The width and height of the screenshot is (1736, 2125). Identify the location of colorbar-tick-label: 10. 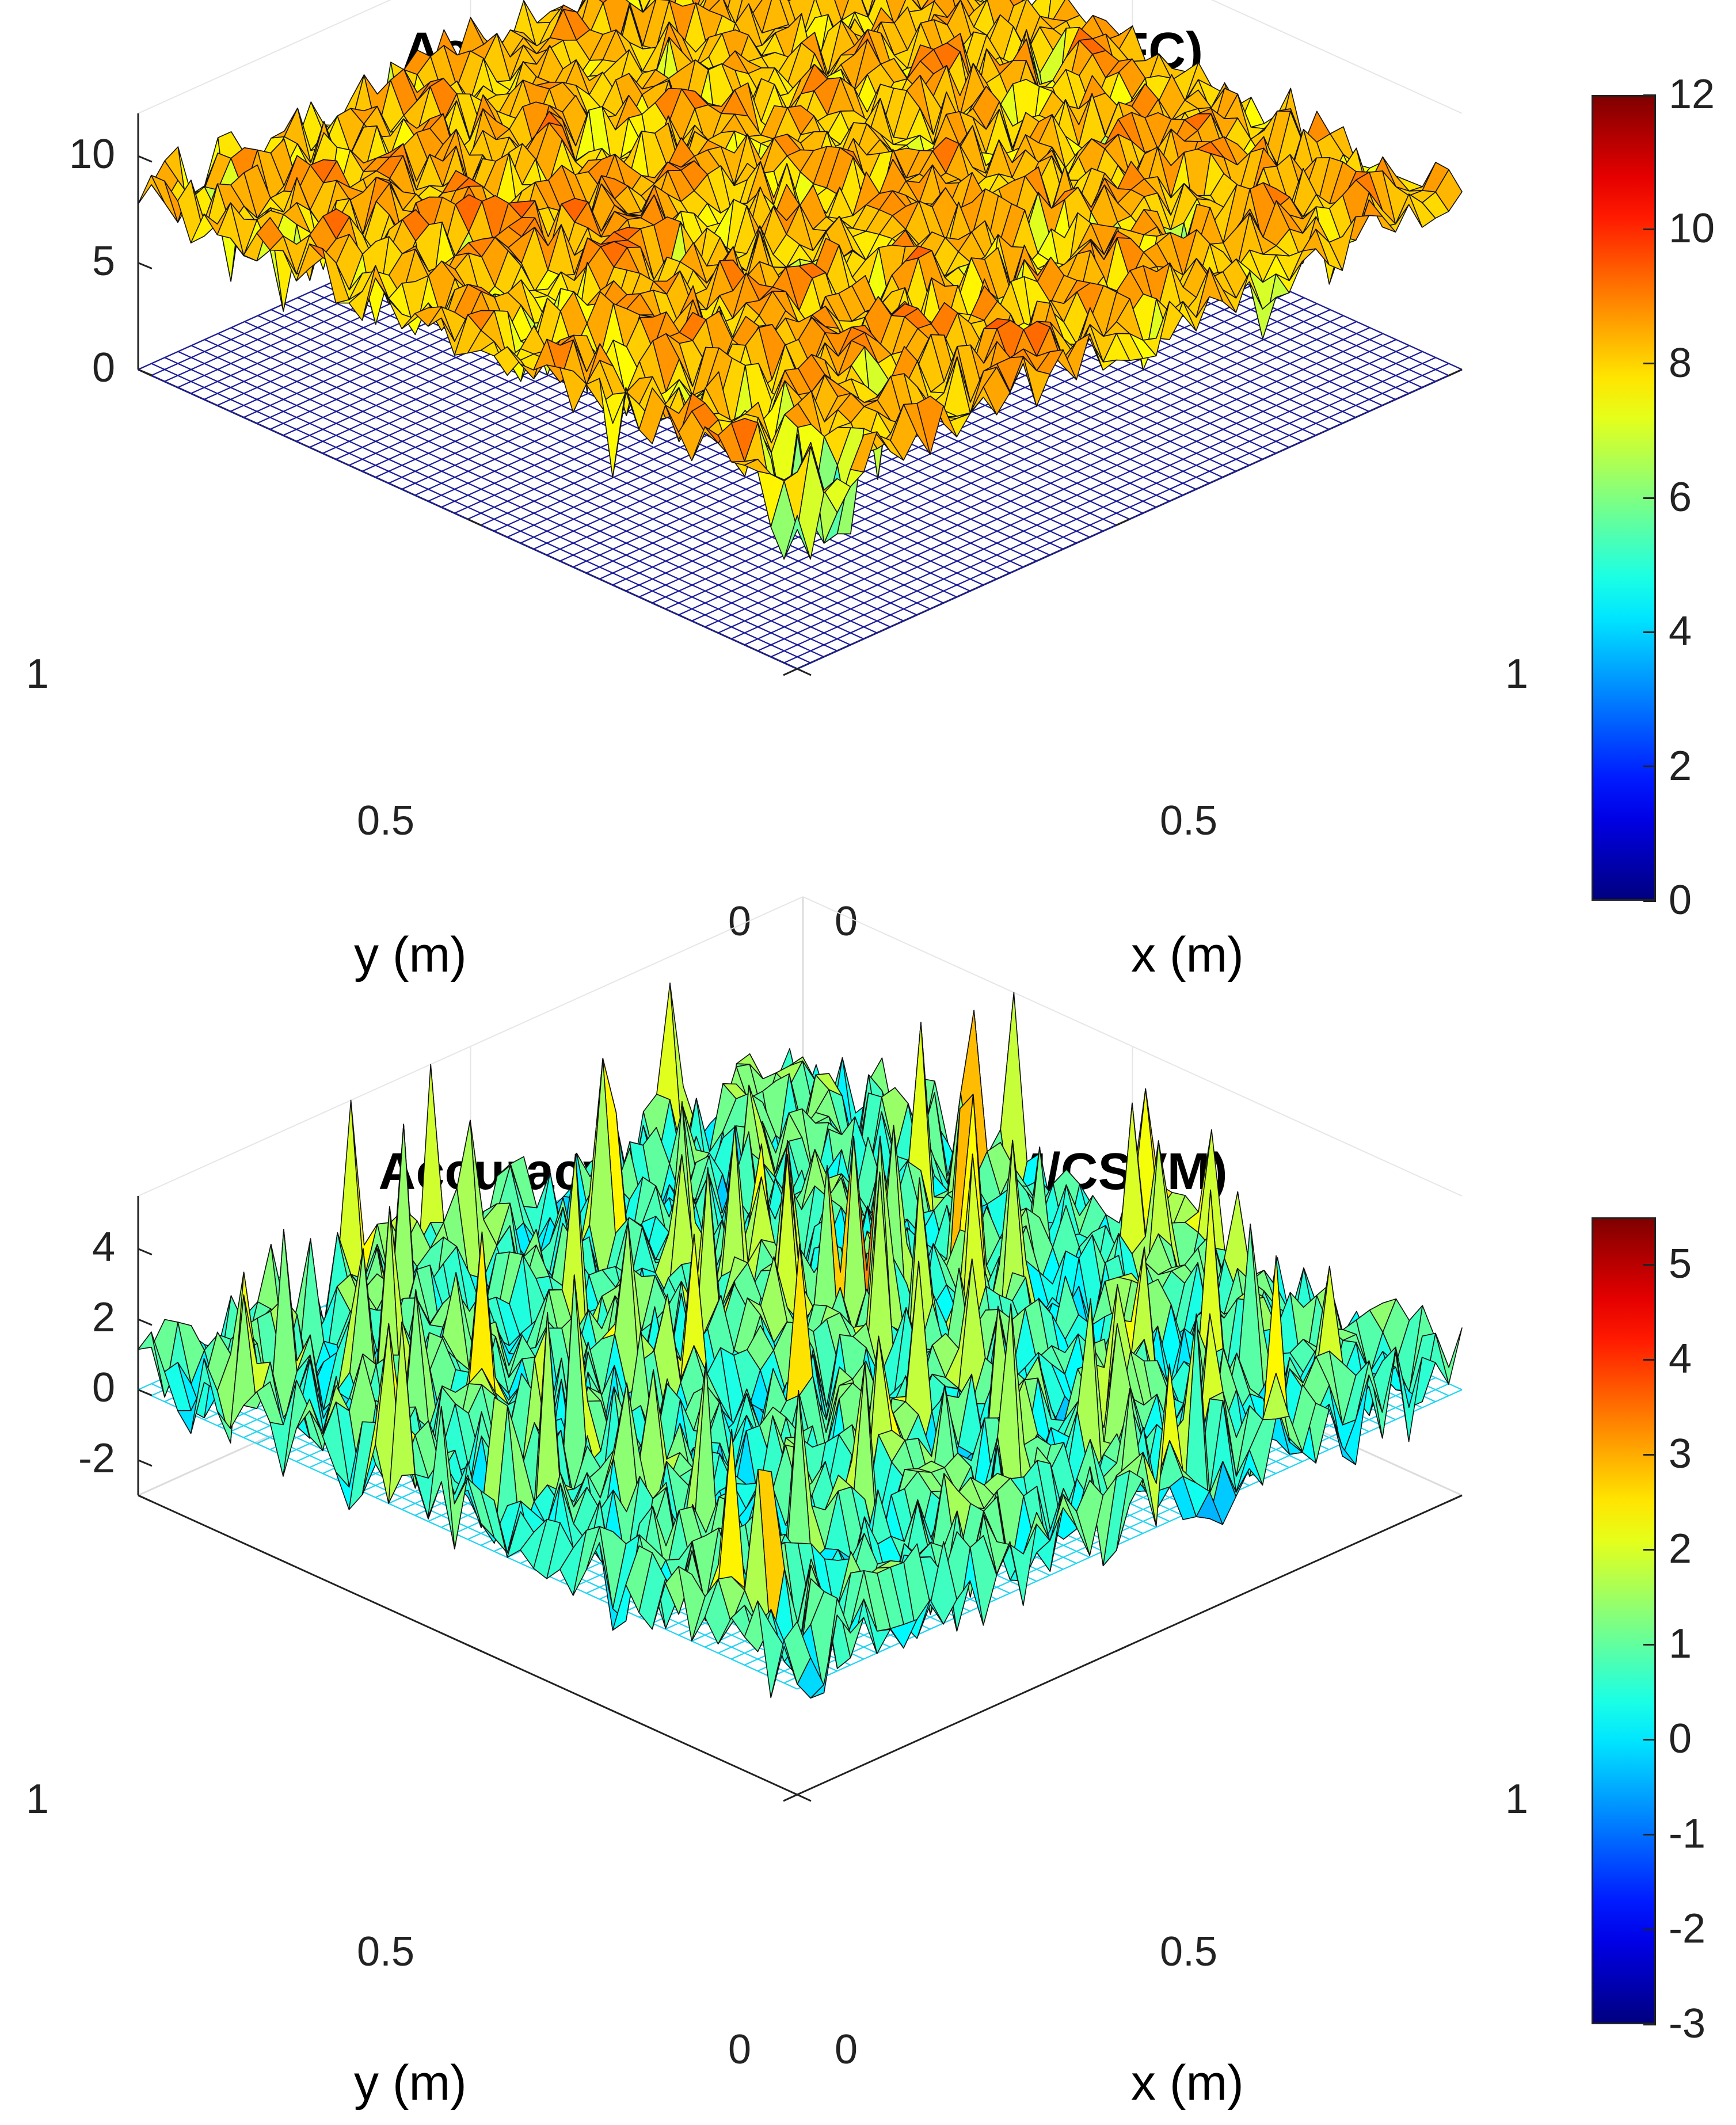
(1692, 228).